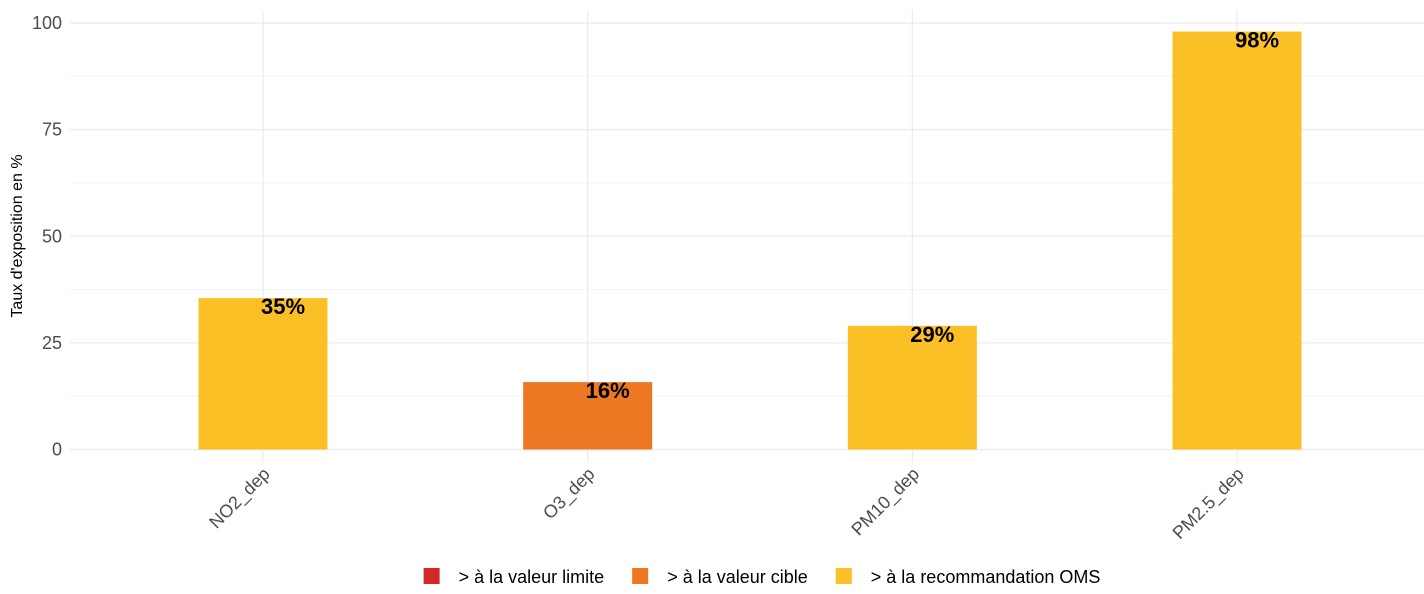  Describe the element at coordinates (932, 334) in the screenshot. I see `data-label: 29%` at that location.